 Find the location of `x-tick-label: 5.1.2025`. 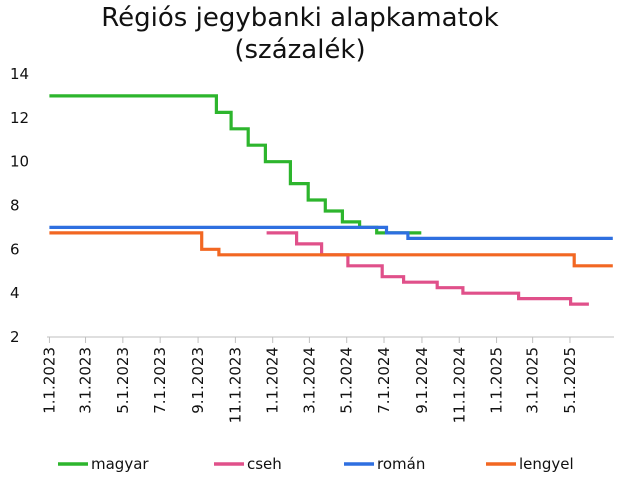

x-tick-label: 5.1.2025 is located at coordinates (570, 380).